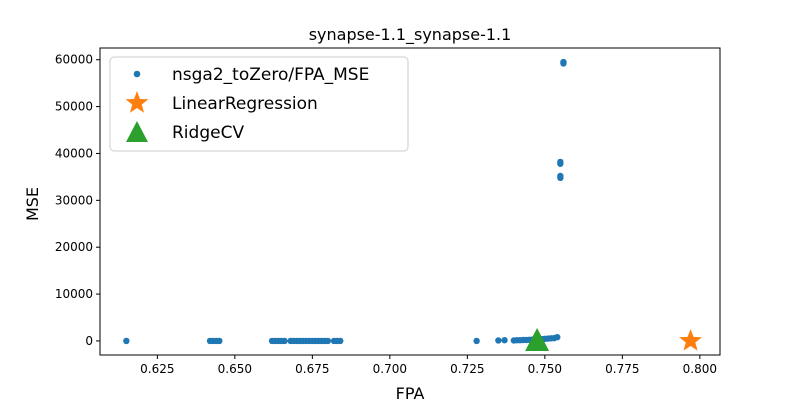 The image size is (800, 400). Describe the element at coordinates (89, 341) in the screenshot. I see `y-tick-label: 0` at that location.